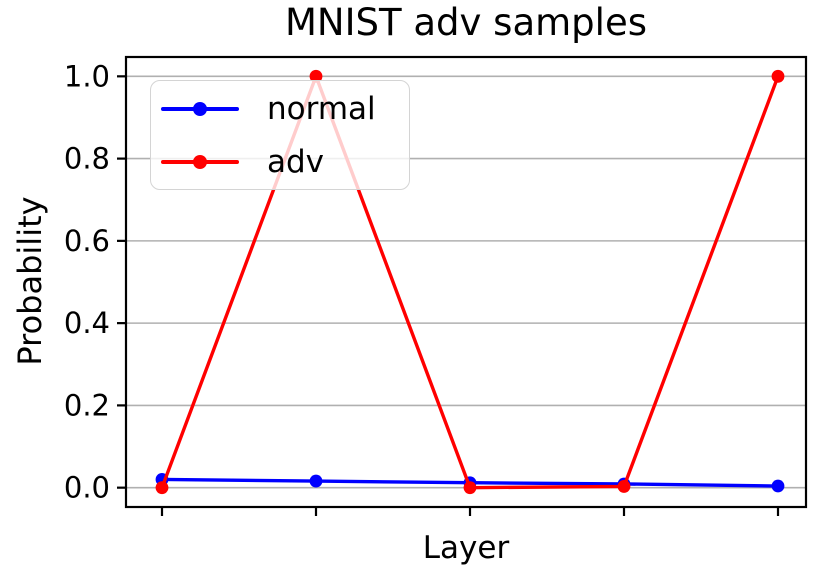 The height and width of the screenshot is (580, 830). What do you see at coordinates (466, 548) in the screenshot?
I see `x-axis-label: Layer` at bounding box center [466, 548].